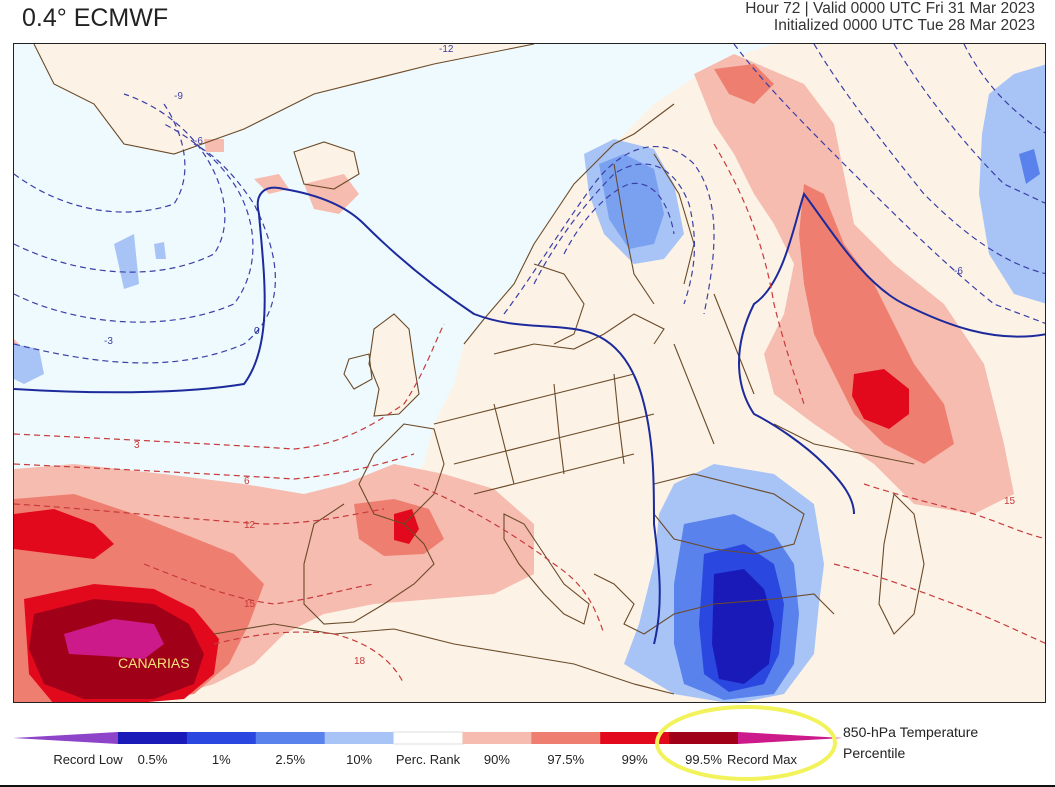 Image resolution: width=1055 pixels, height=787 pixels. I want to click on bottom-rule, so click(527, 786).